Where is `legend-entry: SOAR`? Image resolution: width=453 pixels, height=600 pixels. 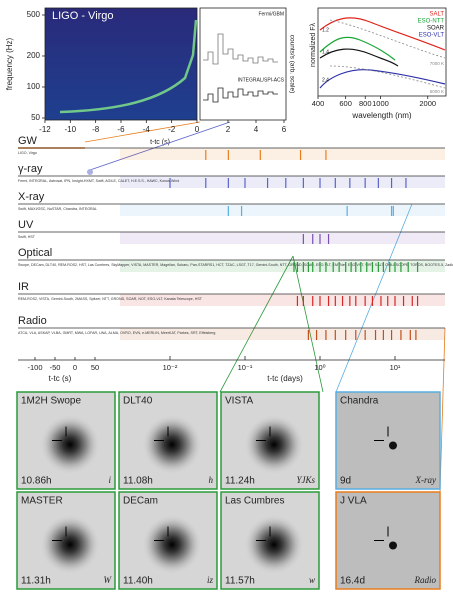 legend-entry: SOAR is located at coordinates (436, 29).